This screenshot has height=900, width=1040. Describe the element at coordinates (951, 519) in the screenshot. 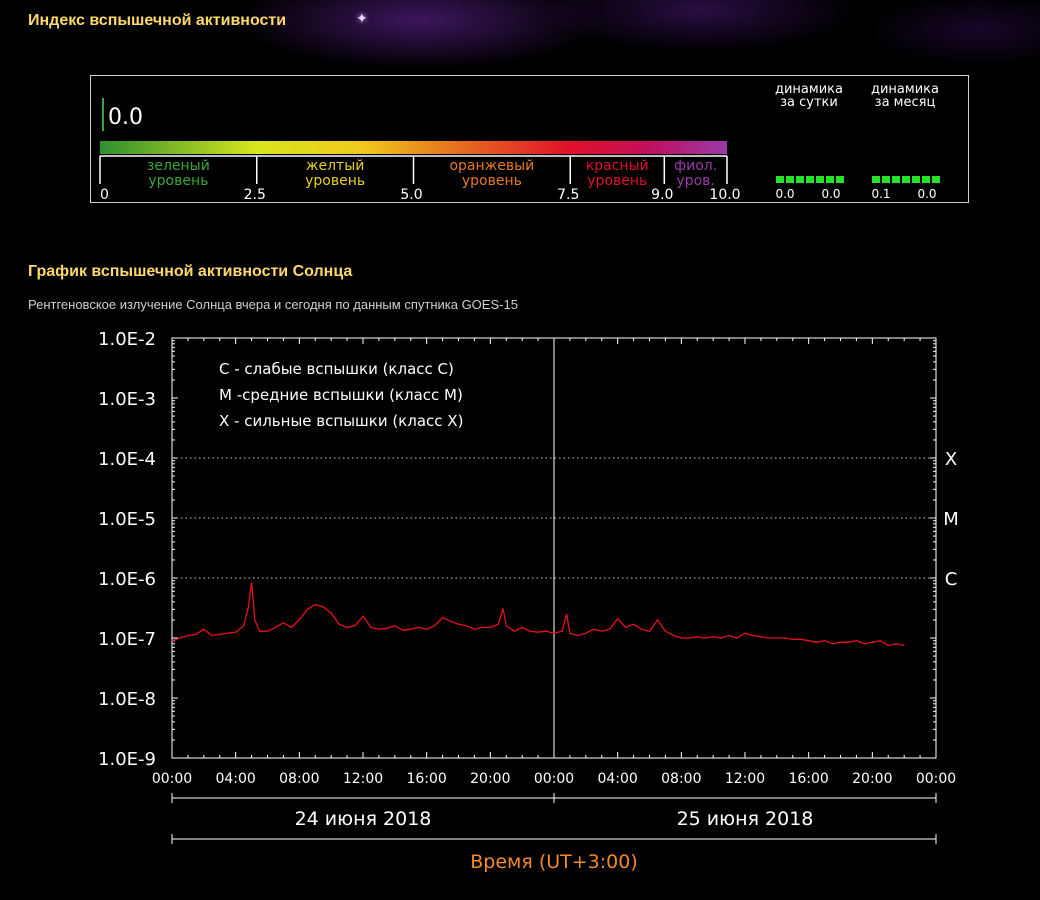

I see `threshold-label: M` at that location.